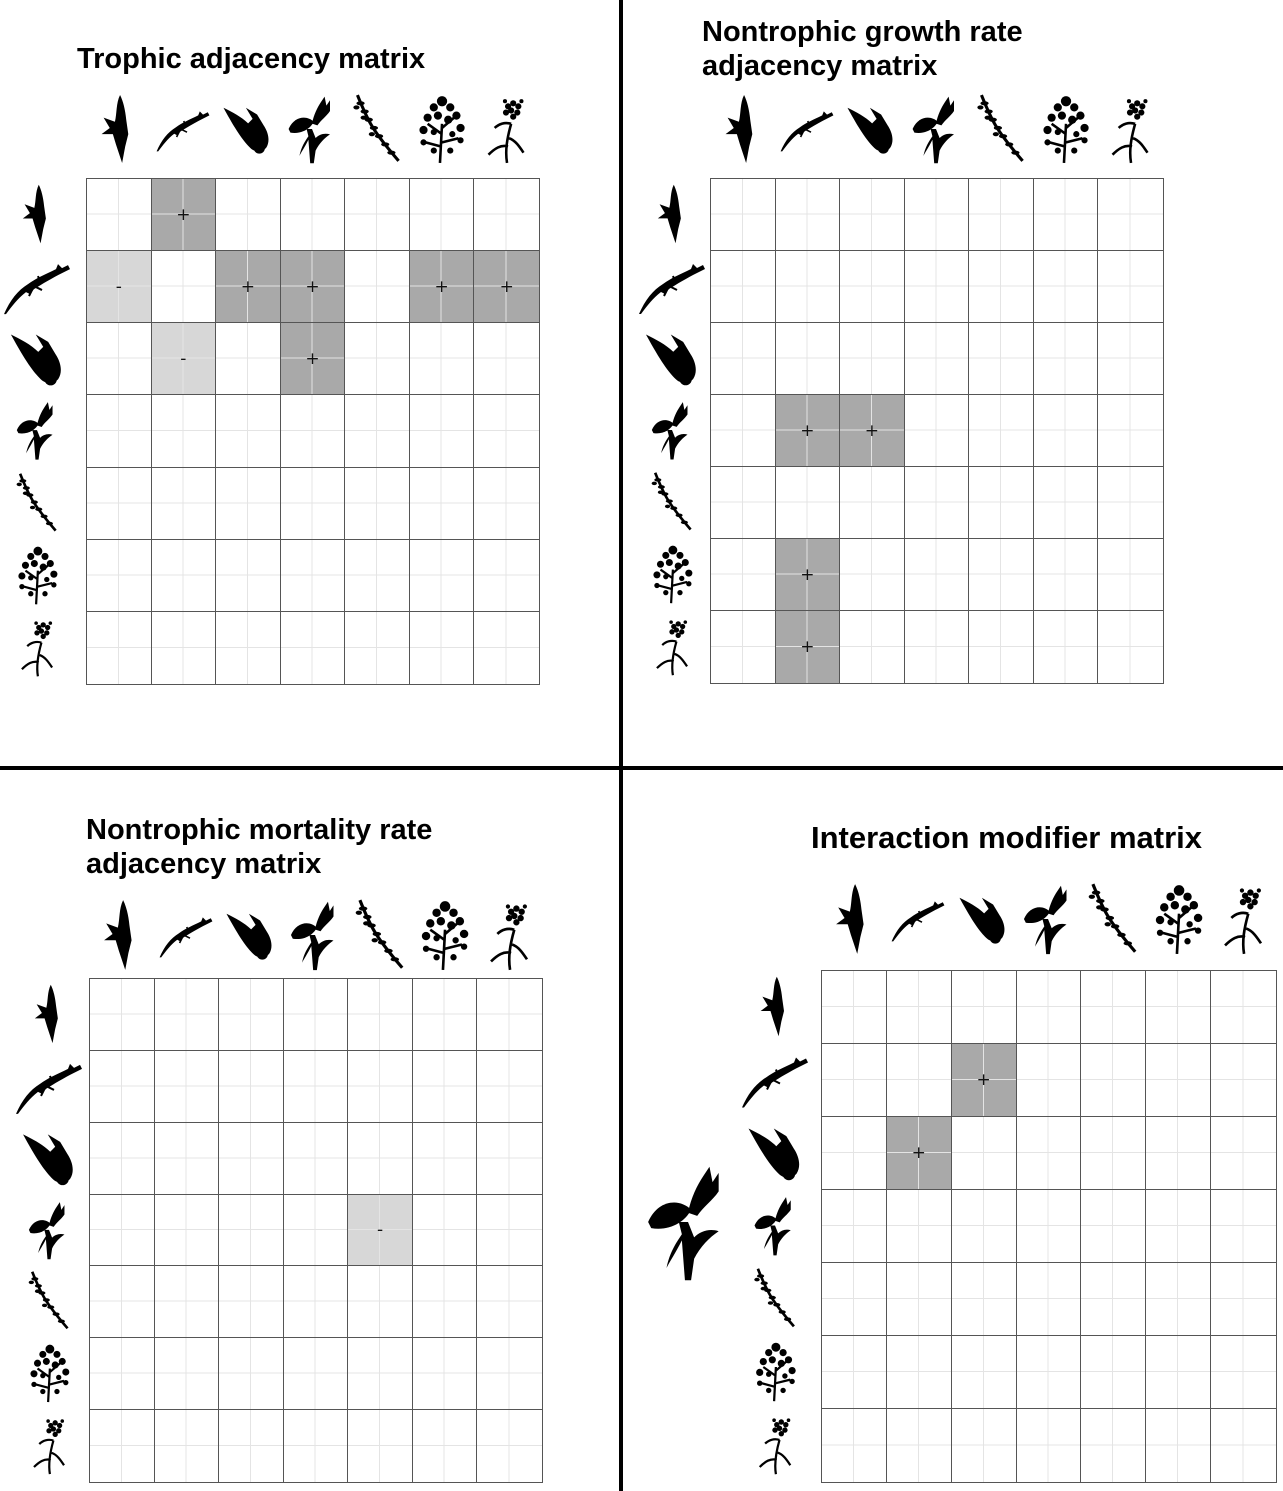 This screenshot has height=1491, width=1283. Describe the element at coordinates (862, 49) in the screenshot. I see `panel-title: Nontrophic growth rate adjacency matrix` at that location.